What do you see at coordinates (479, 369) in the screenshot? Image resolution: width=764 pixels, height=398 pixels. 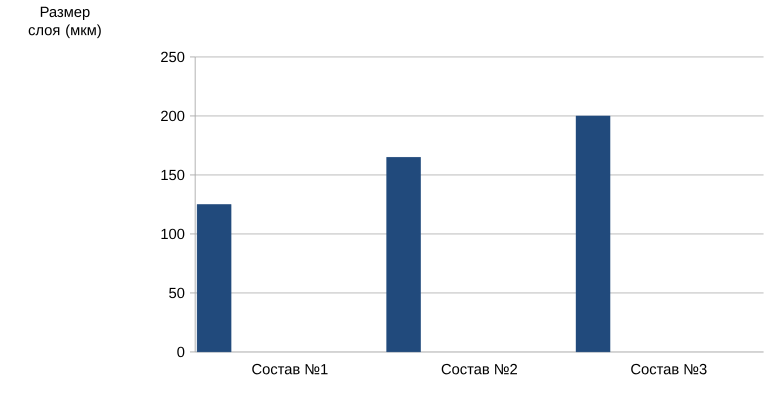 I see `x-tick-label: Состав №2` at bounding box center [479, 369].